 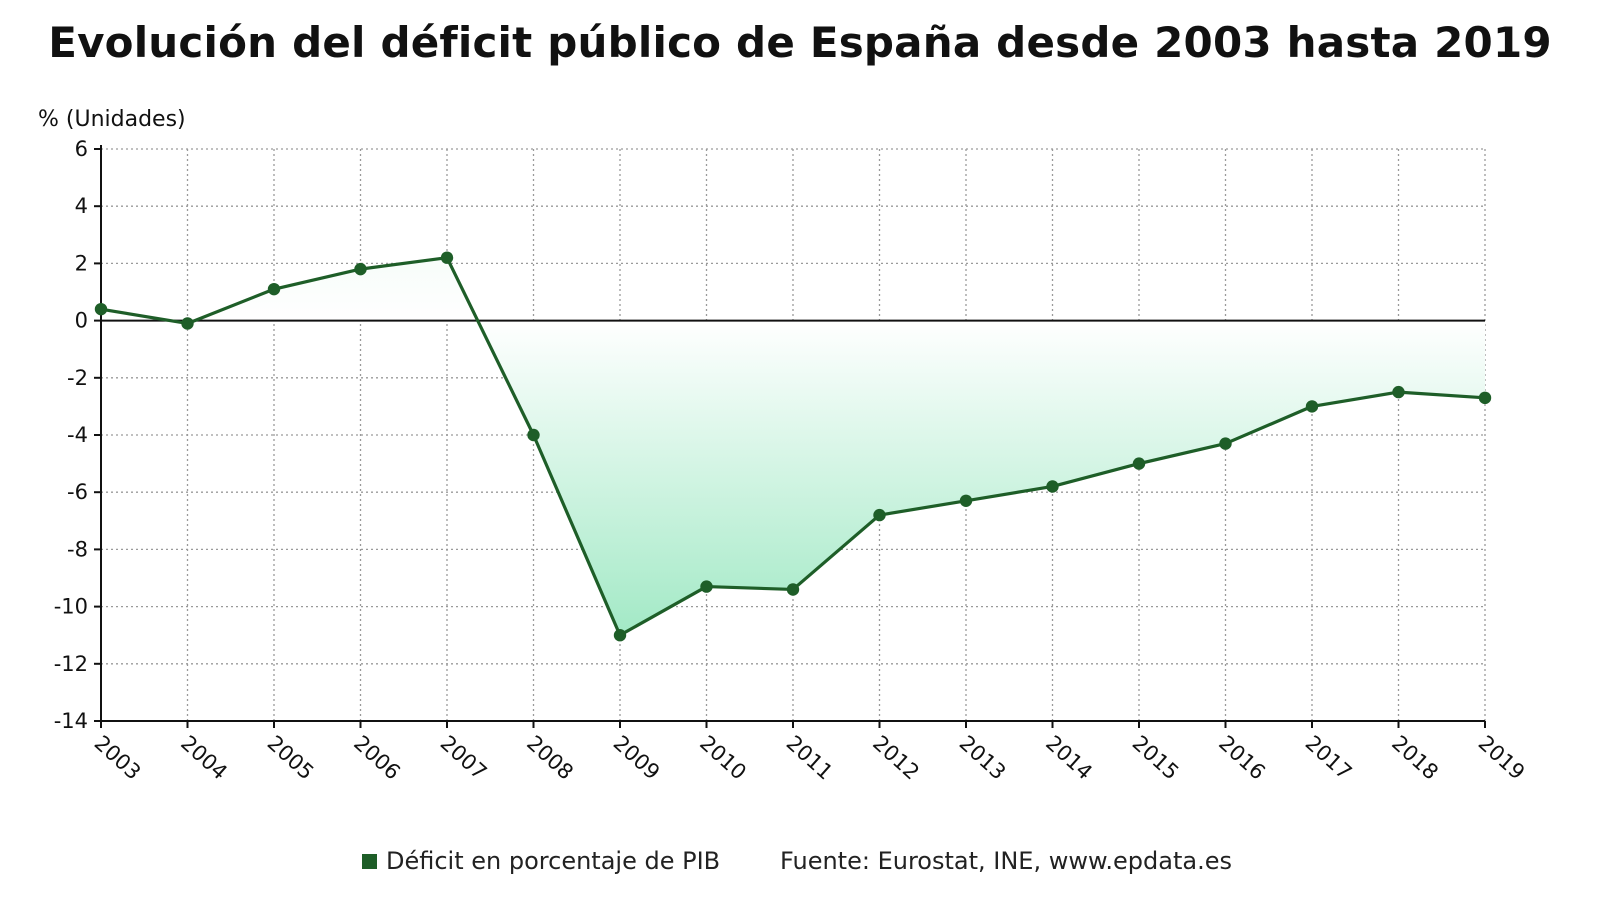 What do you see at coordinates (620, 635) in the screenshot?
I see `data-point-2009` at bounding box center [620, 635].